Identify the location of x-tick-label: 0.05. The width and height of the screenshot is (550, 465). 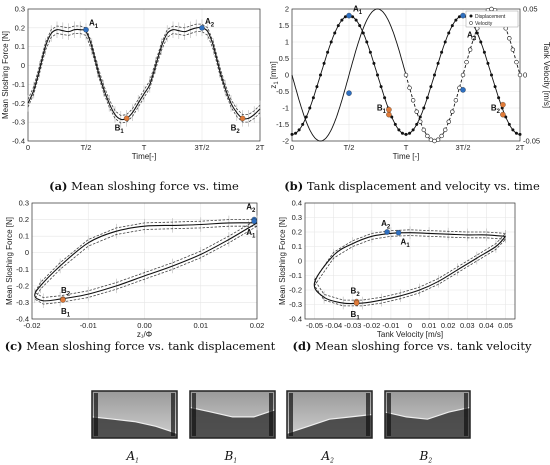
(505, 325).